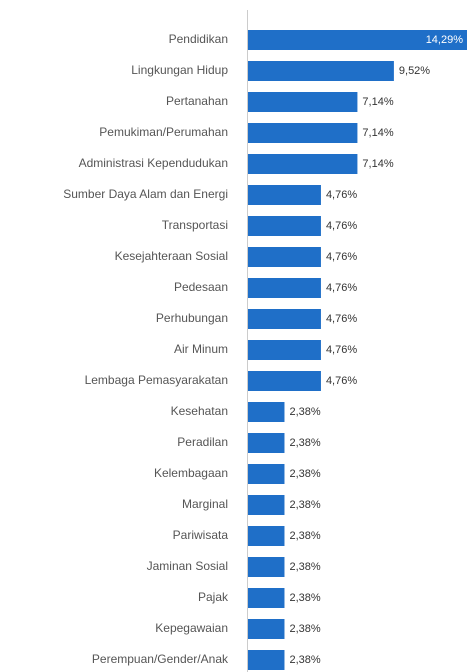 This screenshot has width=467, height=672. I want to click on value-label: 14,29%, so click(445, 40).